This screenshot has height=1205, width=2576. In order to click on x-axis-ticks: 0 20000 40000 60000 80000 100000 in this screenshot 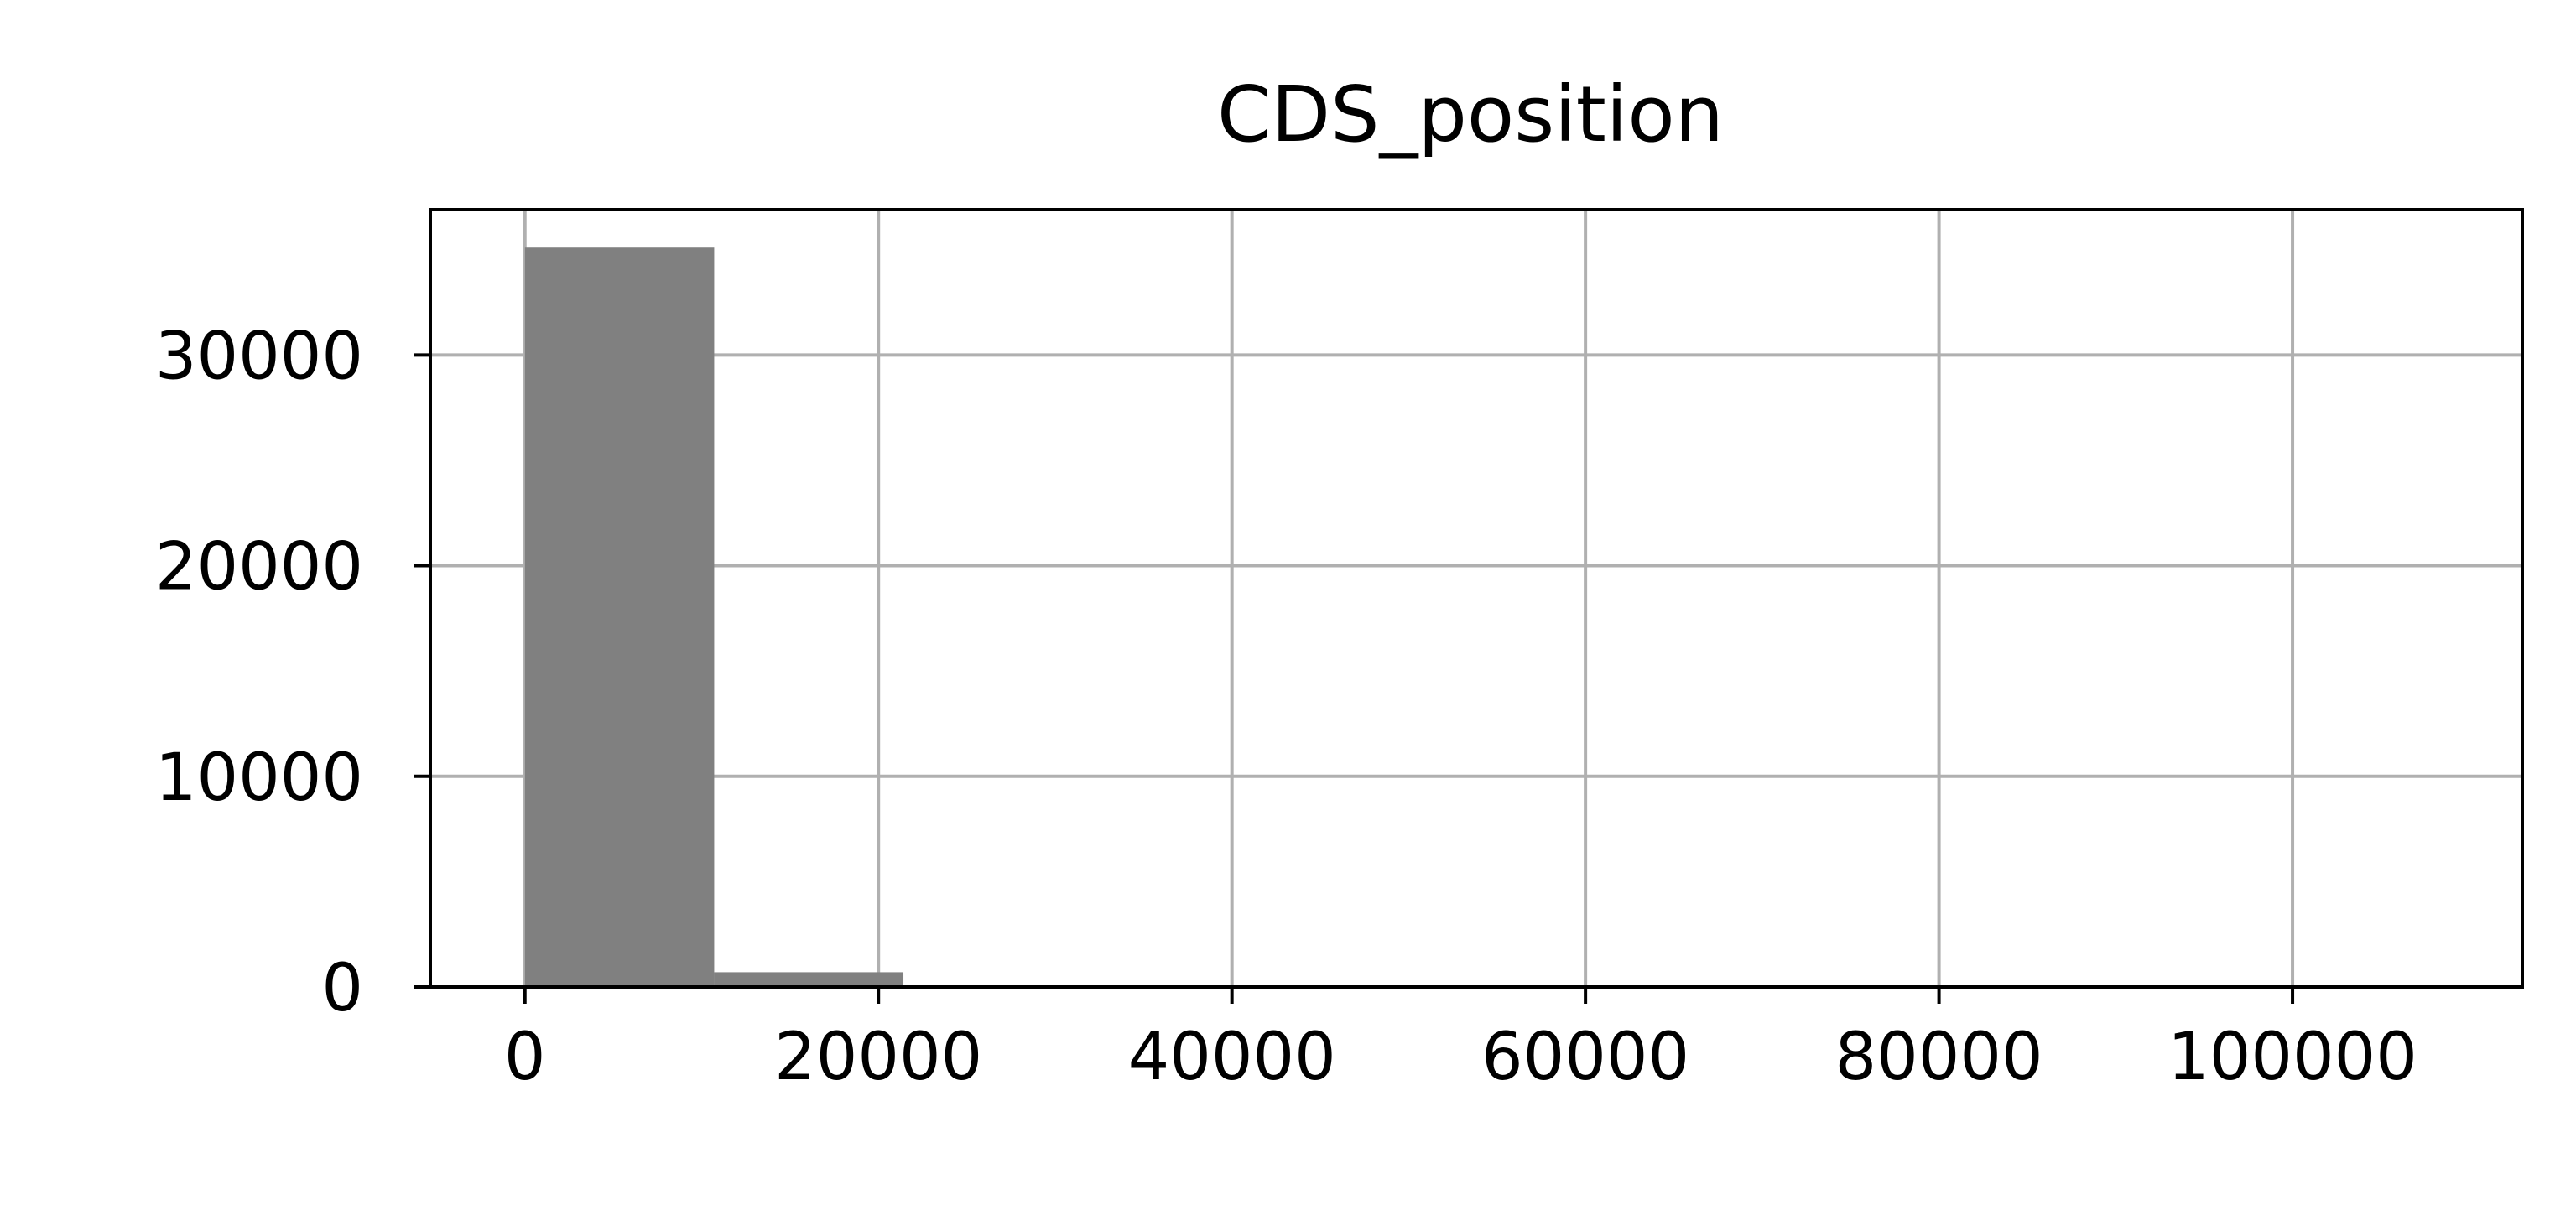, I will do `click(1460, 1041)`.